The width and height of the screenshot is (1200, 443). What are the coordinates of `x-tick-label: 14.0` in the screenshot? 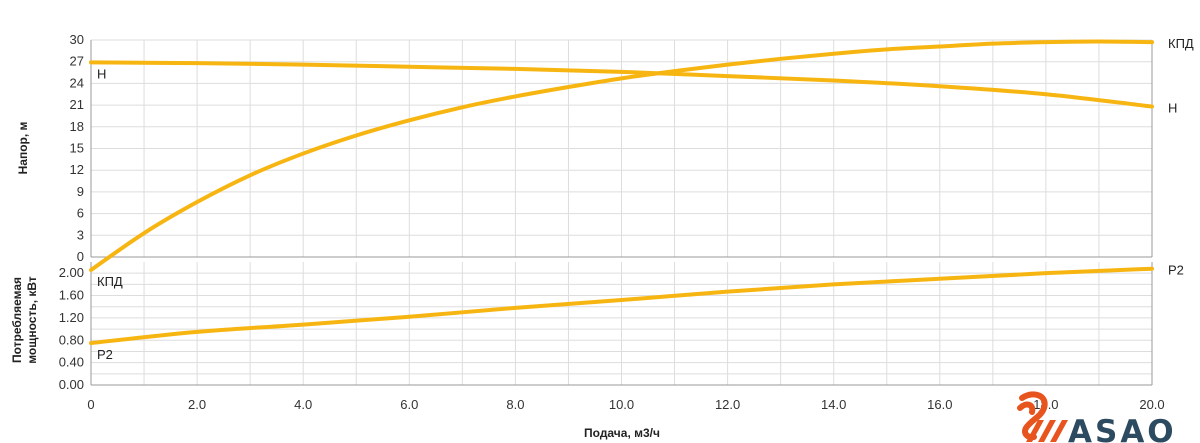 It's located at (833, 404).